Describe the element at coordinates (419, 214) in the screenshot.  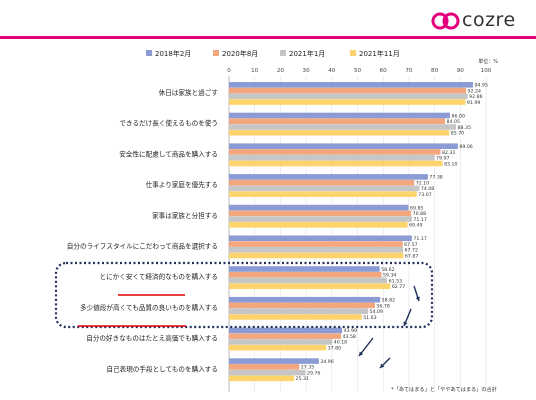
I see `data-label: 70.88` at that location.